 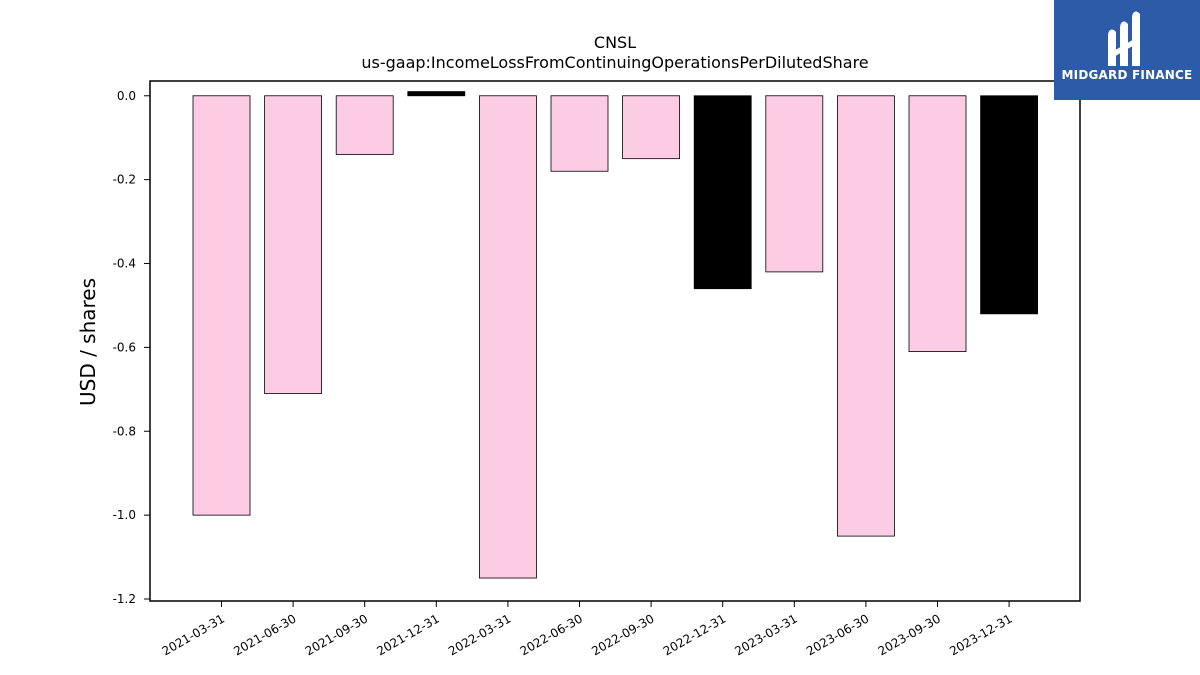 What do you see at coordinates (694, 634) in the screenshot?
I see `x-tick-label: 2022-12-31` at bounding box center [694, 634].